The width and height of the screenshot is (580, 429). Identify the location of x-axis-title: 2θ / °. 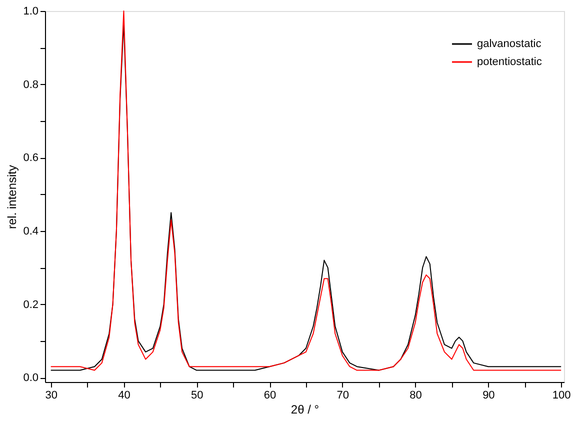
(305, 409).